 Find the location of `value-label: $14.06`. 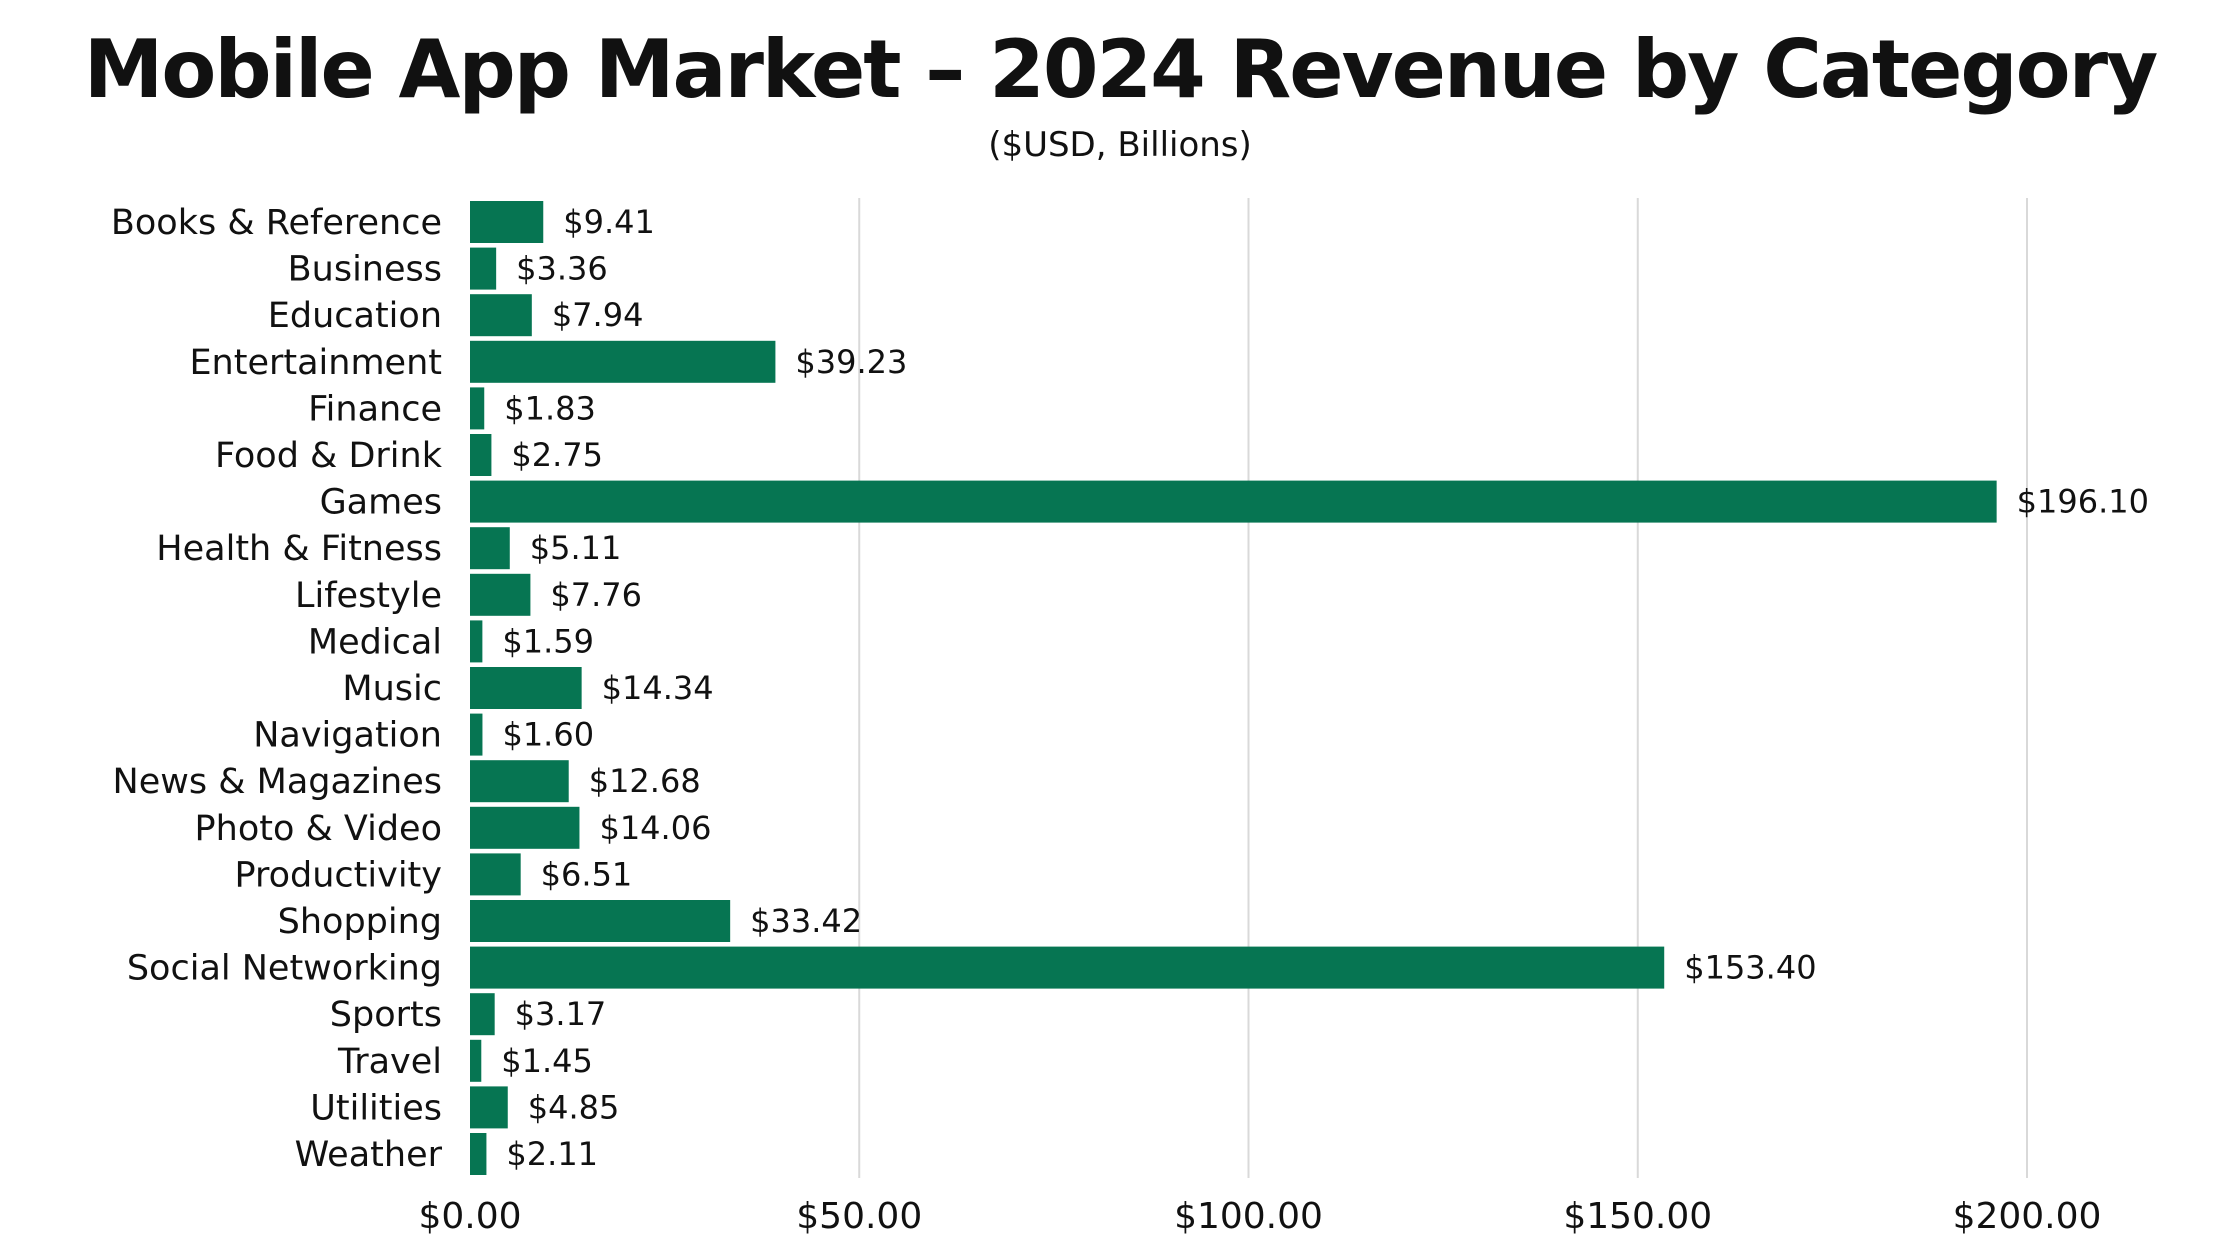

value-label: $14.06 is located at coordinates (655, 828).